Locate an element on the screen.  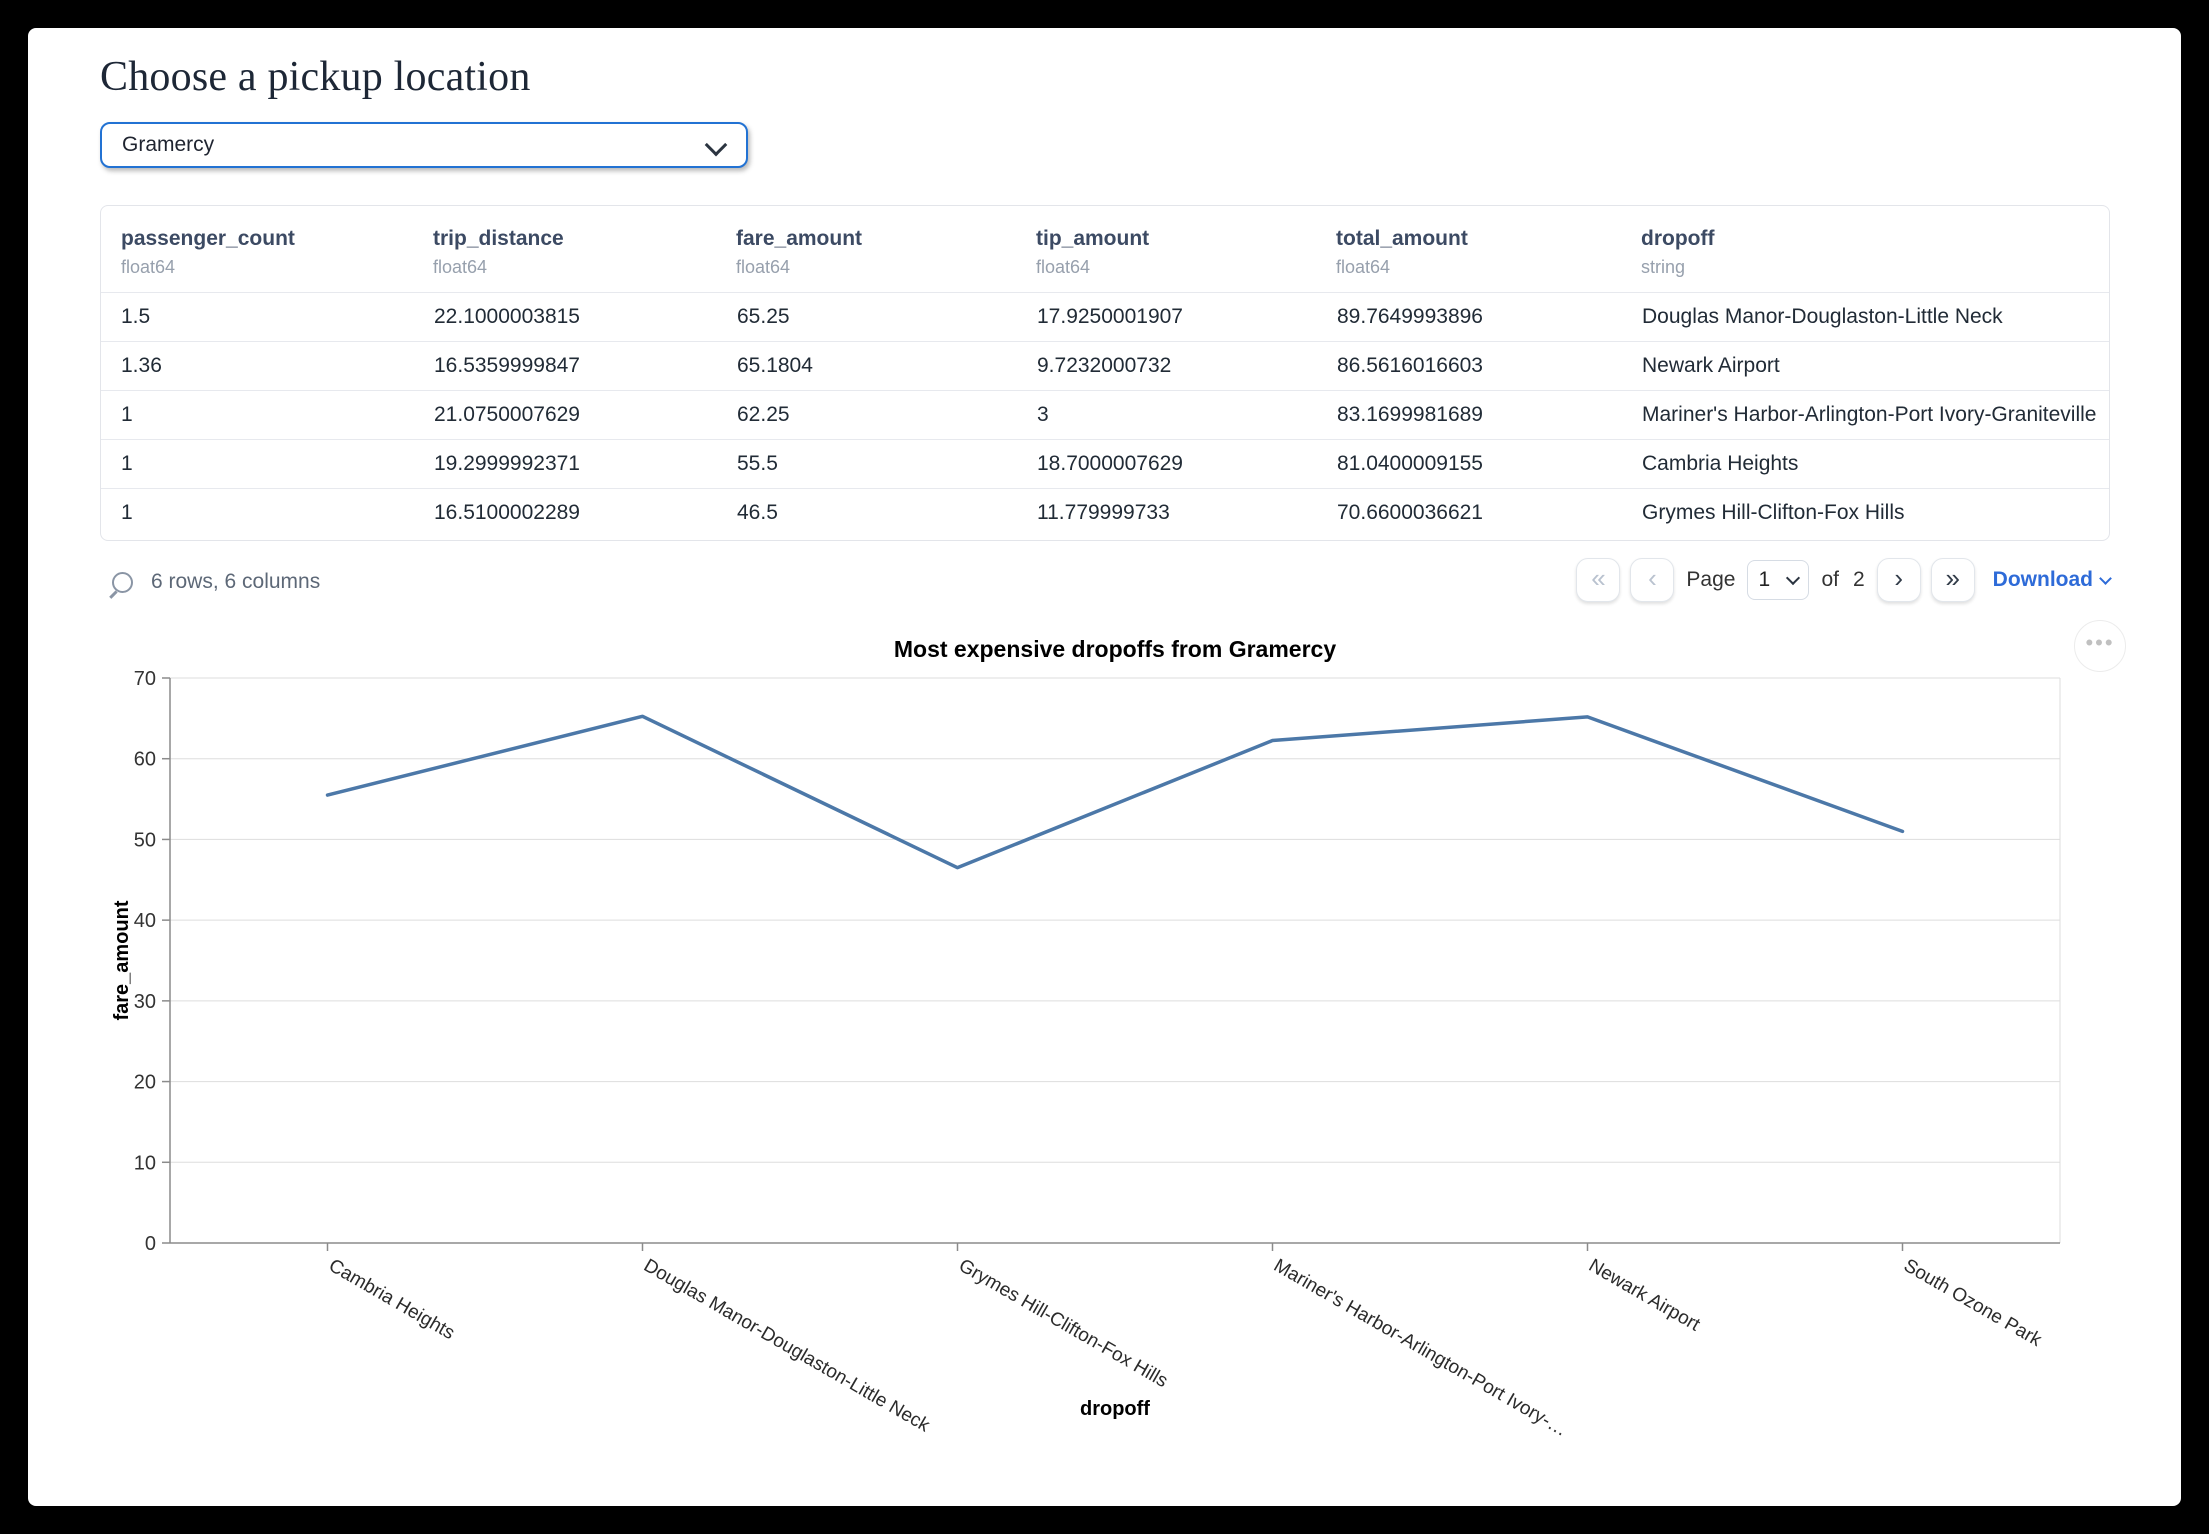
row-column-count: 6 rows, 6 columns is located at coordinates (236, 581).